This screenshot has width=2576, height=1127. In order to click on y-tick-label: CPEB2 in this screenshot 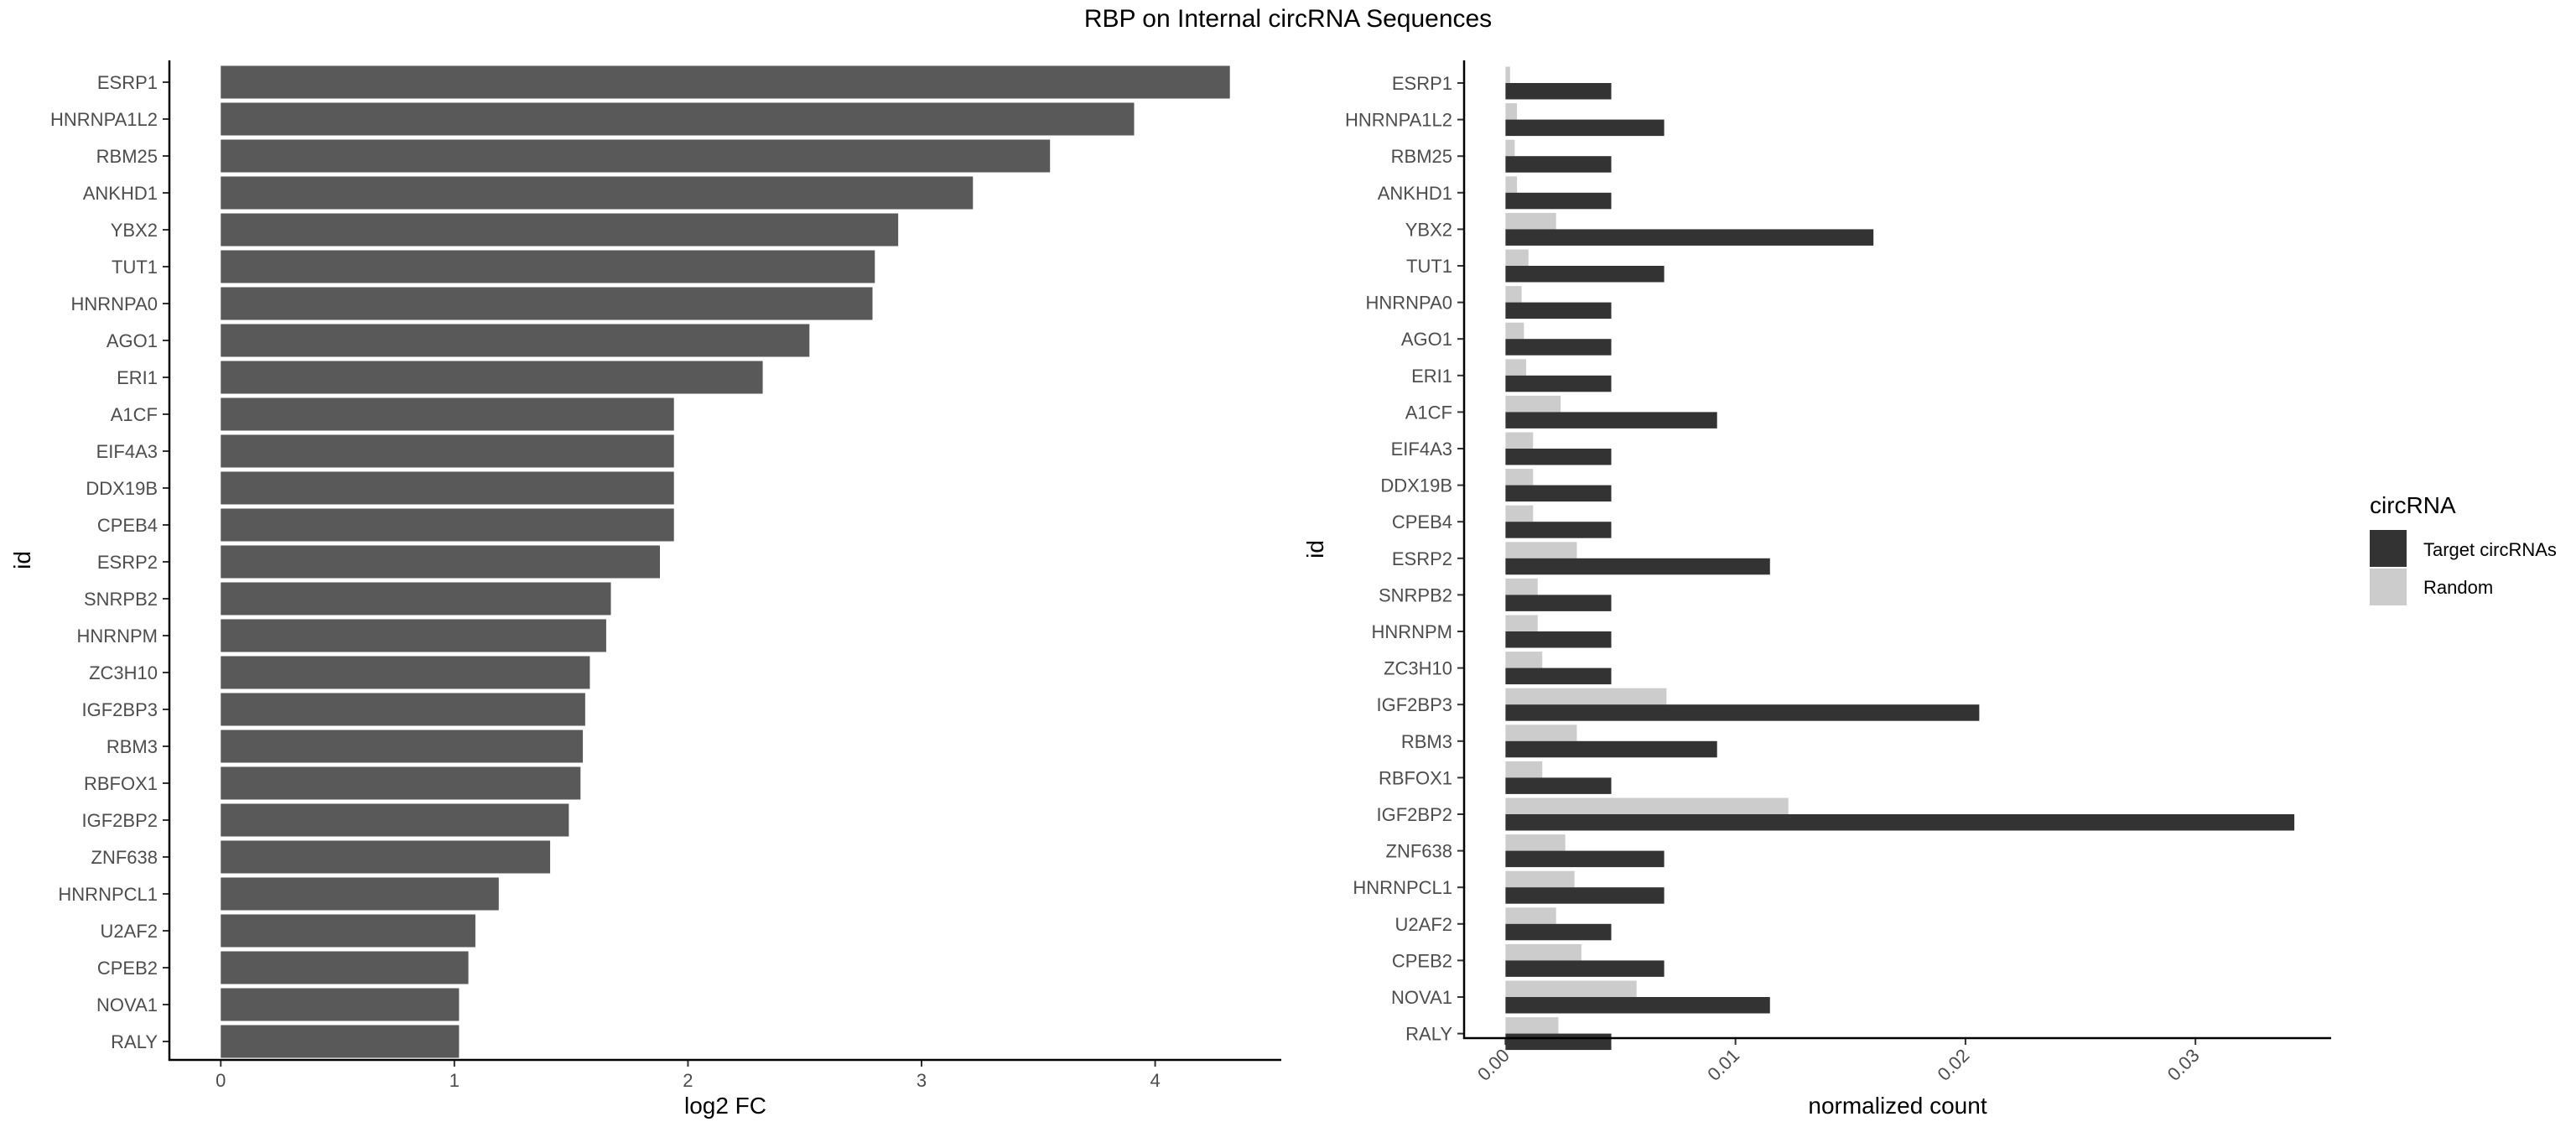, I will do `click(1422, 960)`.